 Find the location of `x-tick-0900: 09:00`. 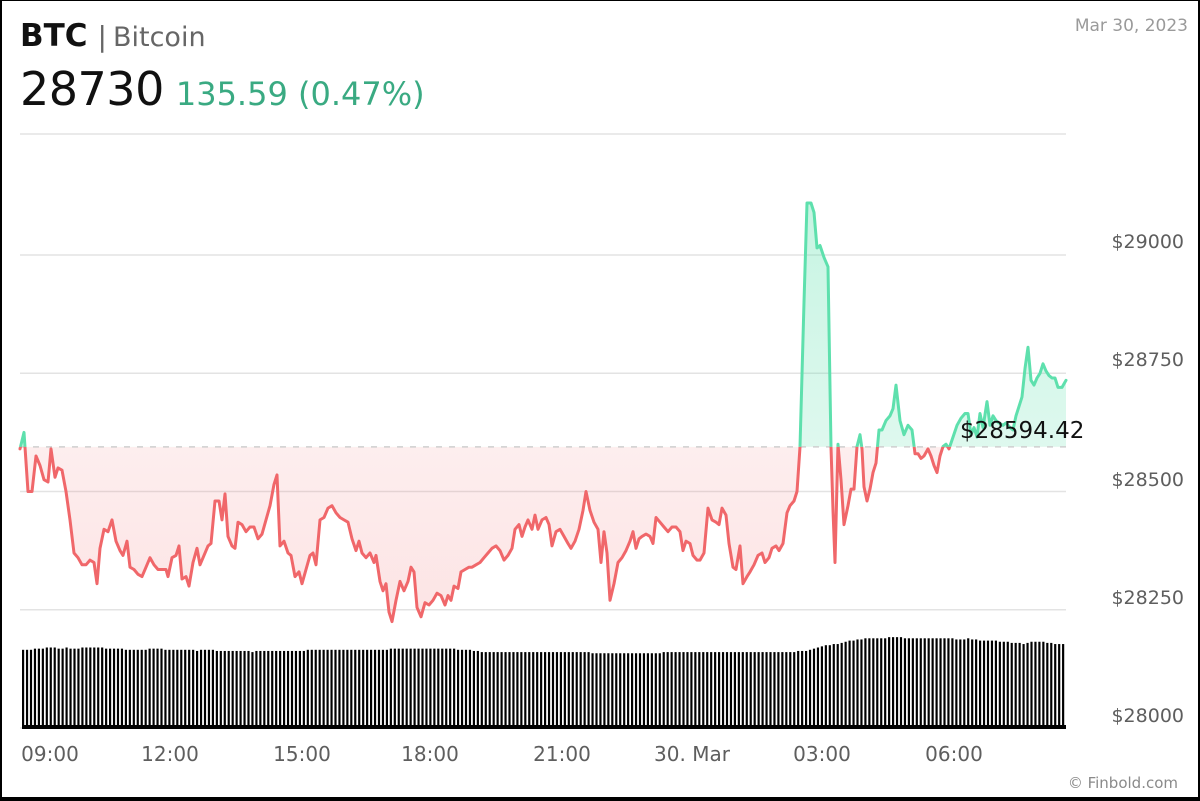

x-tick-0900: 09:00 is located at coordinates (50, 754).